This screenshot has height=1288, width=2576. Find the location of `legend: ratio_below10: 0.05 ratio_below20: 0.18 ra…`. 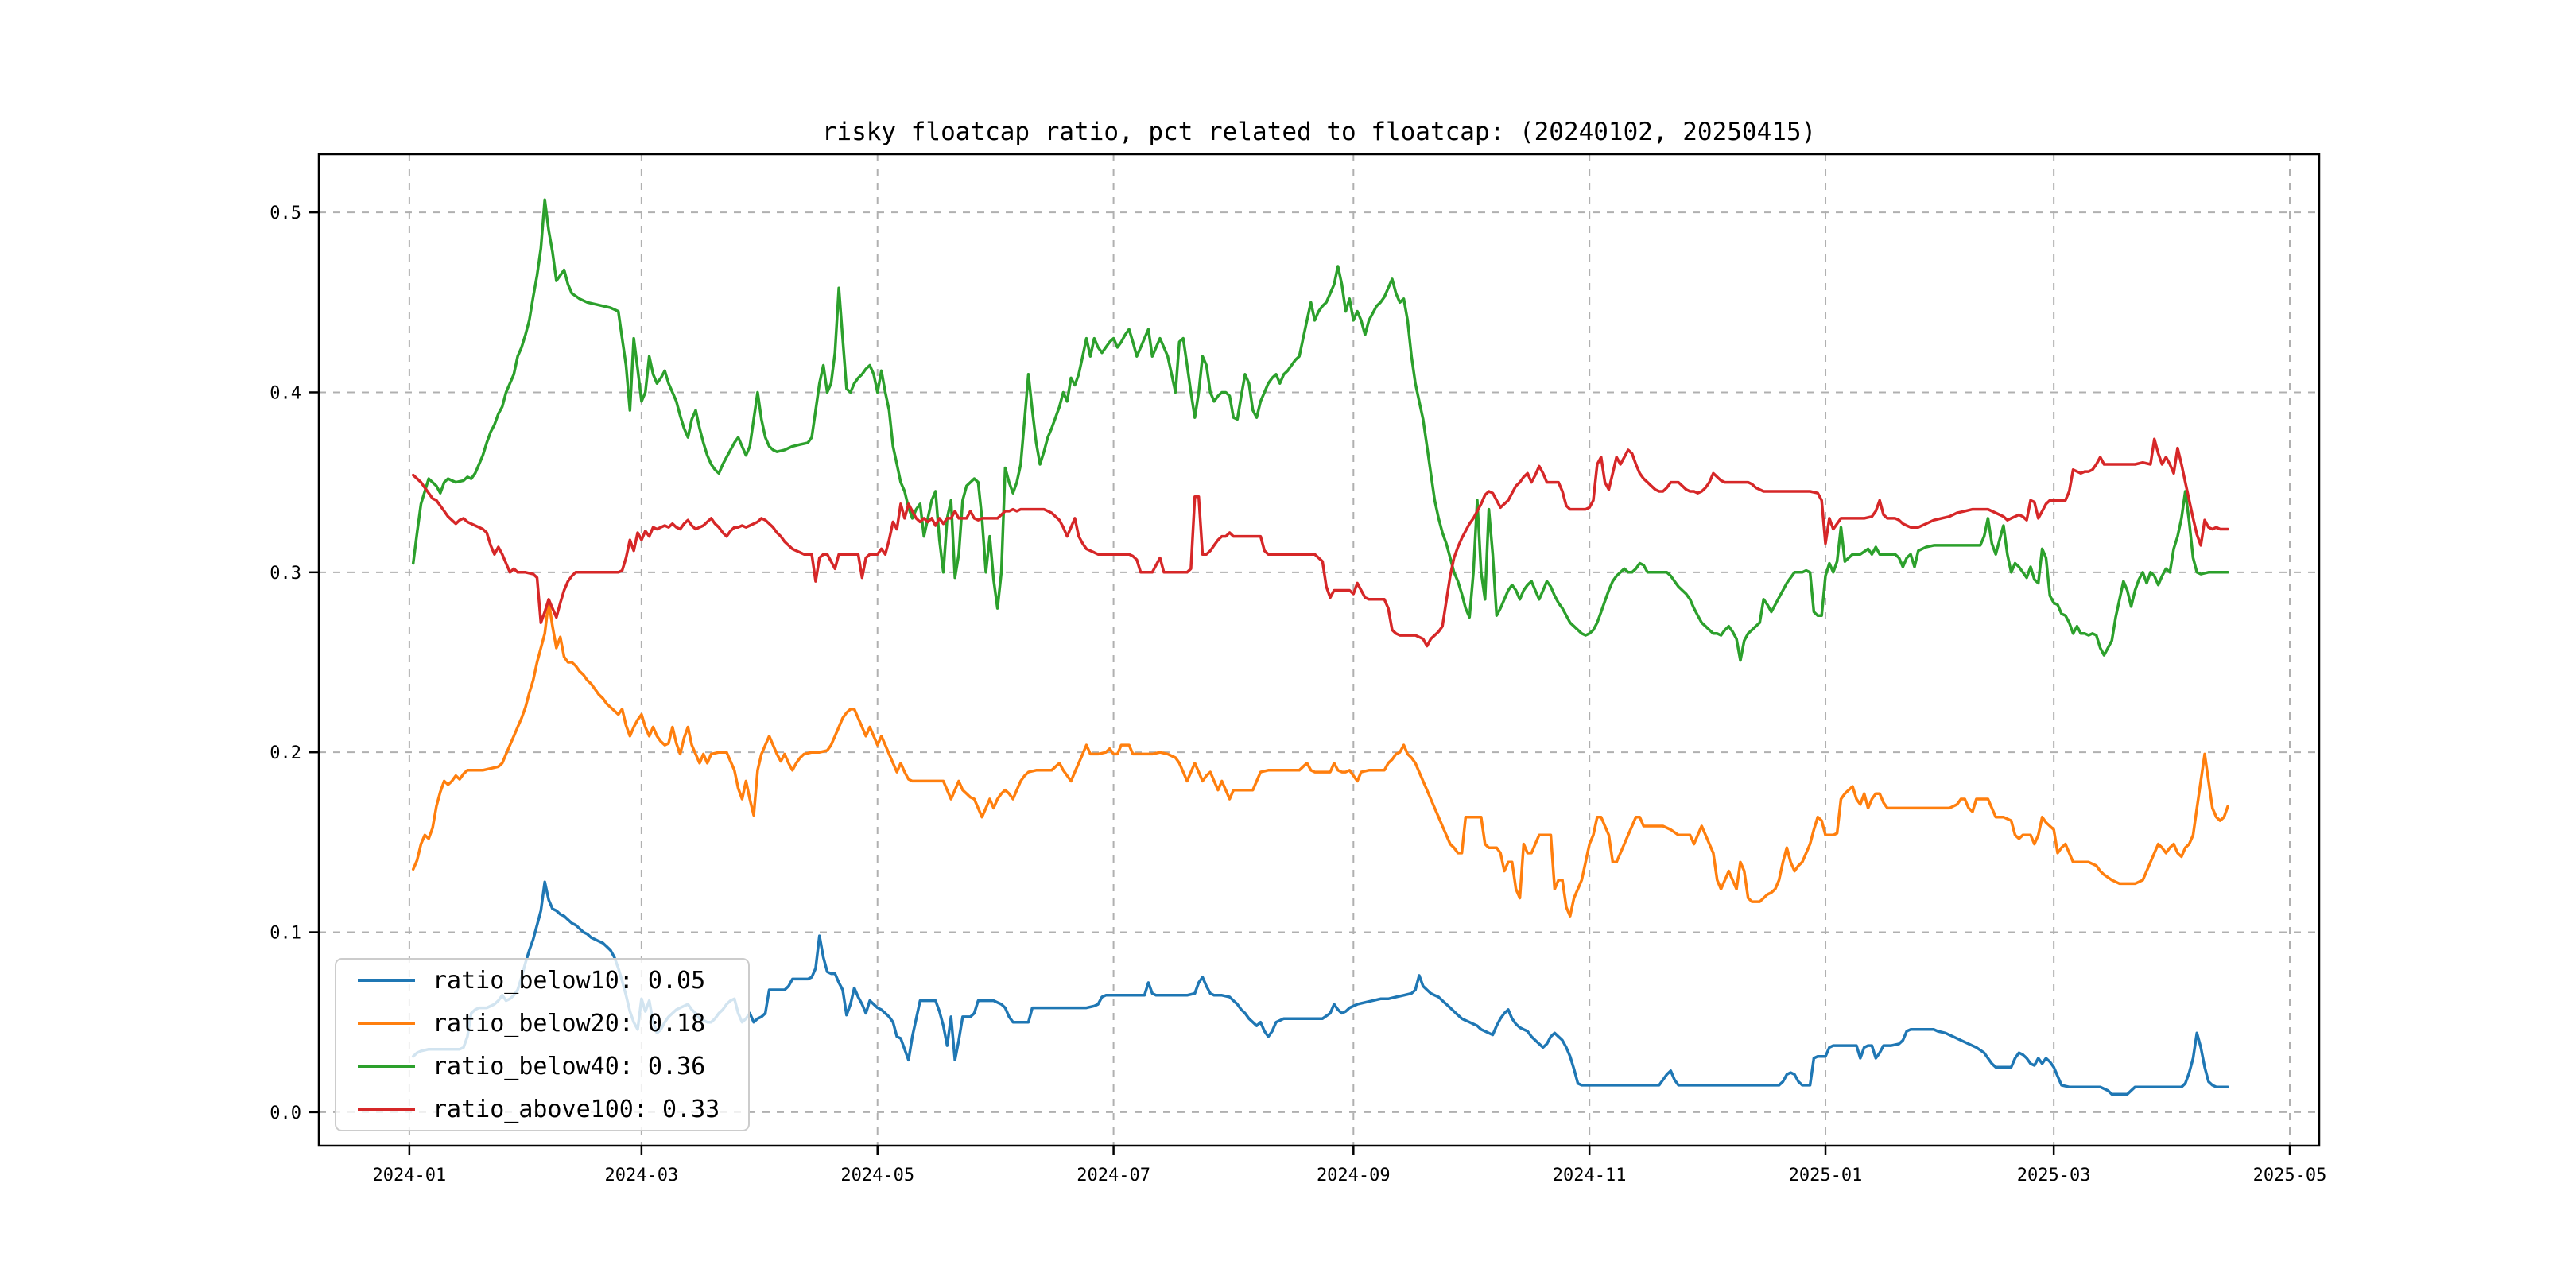

legend: ratio_below10: 0.05 ratio_below20: 0.18 ra… is located at coordinates (543, 1044).